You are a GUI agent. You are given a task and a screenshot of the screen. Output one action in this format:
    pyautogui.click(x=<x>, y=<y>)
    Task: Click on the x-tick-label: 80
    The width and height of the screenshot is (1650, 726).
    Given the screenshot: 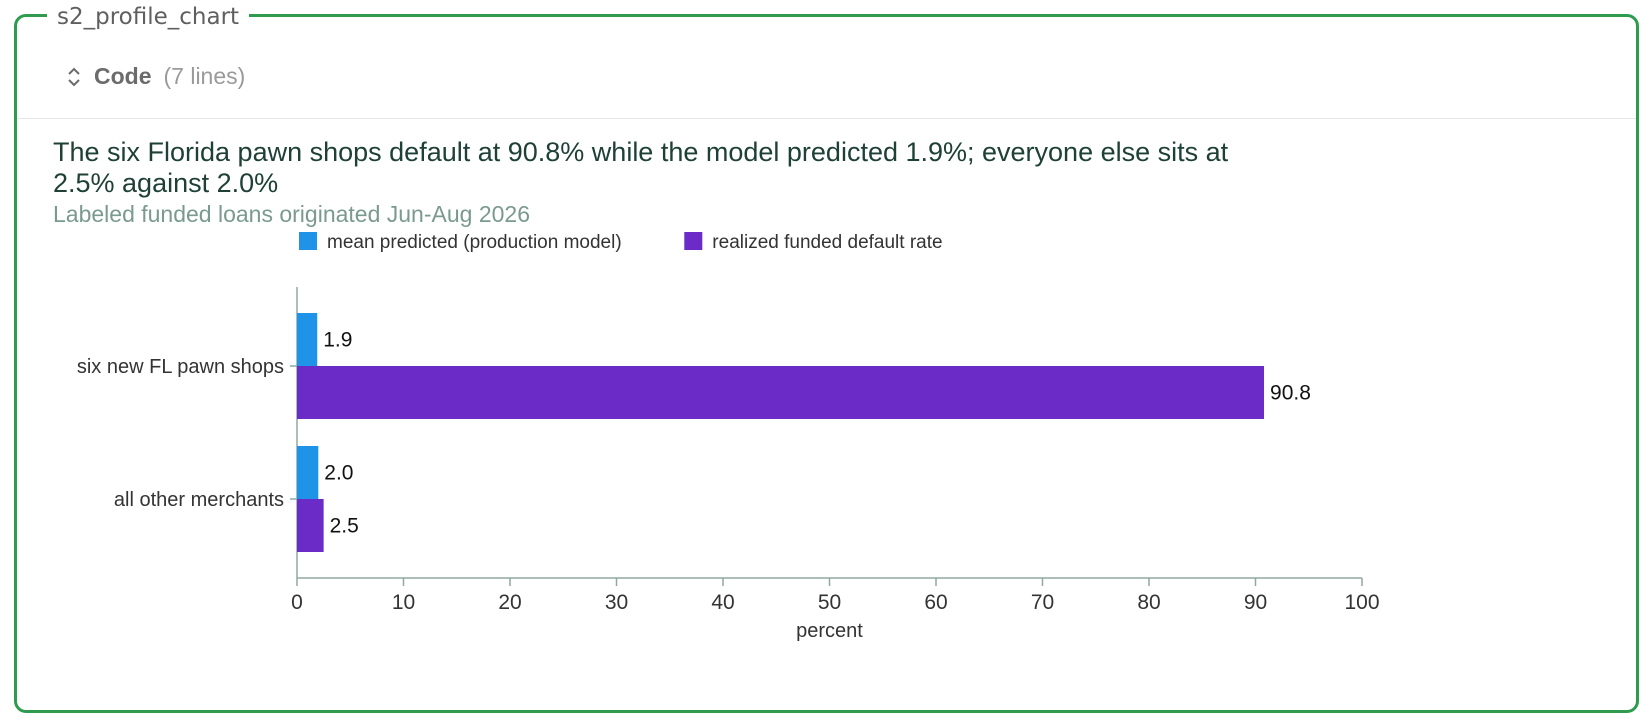 What is the action you would take?
    pyautogui.click(x=1148, y=602)
    